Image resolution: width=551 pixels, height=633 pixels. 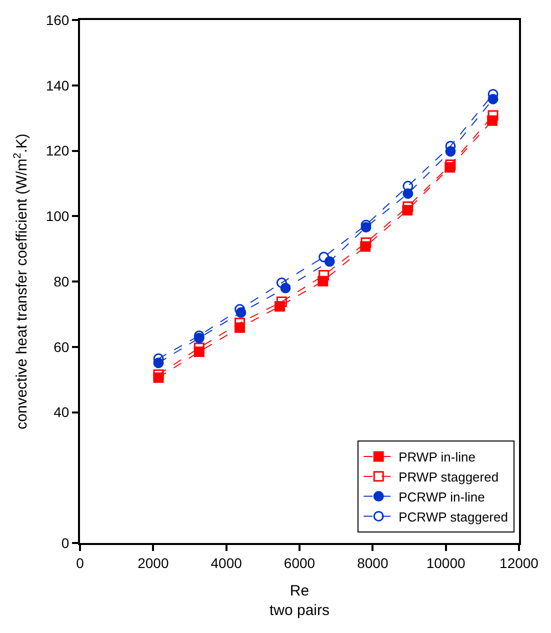 I want to click on x-tick-label: 2000, so click(x=153, y=562).